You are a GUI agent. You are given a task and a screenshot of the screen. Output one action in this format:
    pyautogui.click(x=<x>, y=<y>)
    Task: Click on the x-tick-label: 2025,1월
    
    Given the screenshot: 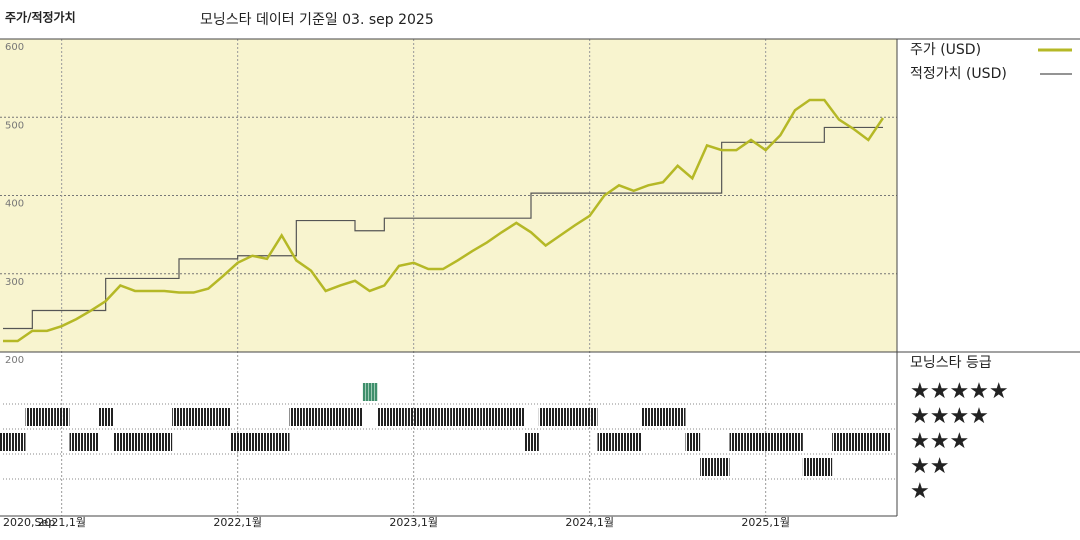 What is the action you would take?
    pyautogui.click(x=765, y=522)
    